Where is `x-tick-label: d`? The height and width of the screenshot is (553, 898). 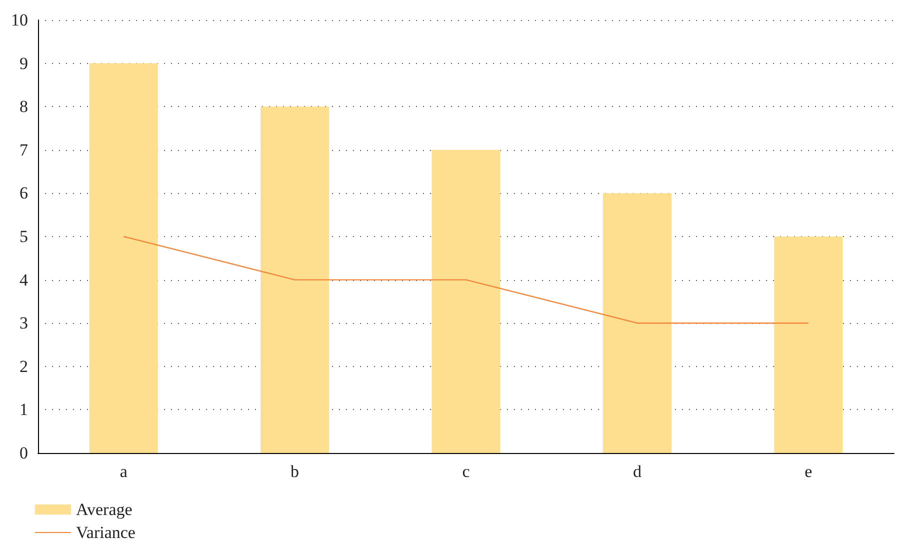
x-tick-label: d is located at coordinates (637, 471).